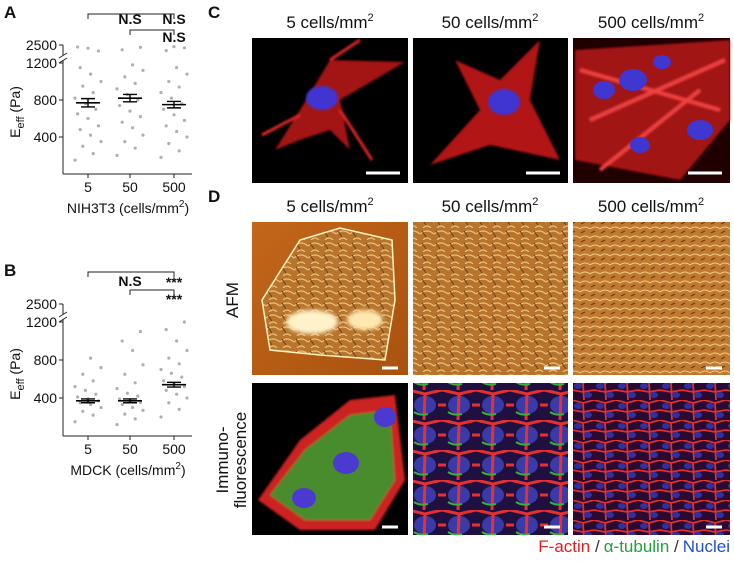 This screenshot has width=734, height=562. Describe the element at coordinates (41, 45) in the screenshot. I see `y-tick-label: 2500` at that location.